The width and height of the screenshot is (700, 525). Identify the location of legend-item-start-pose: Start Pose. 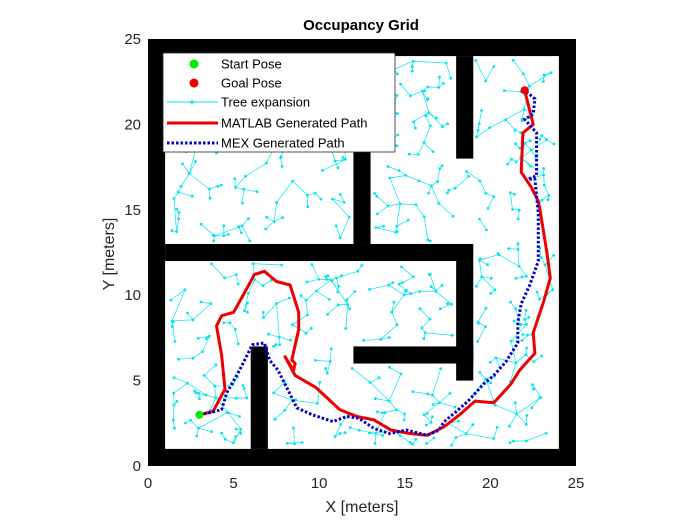
(235, 64).